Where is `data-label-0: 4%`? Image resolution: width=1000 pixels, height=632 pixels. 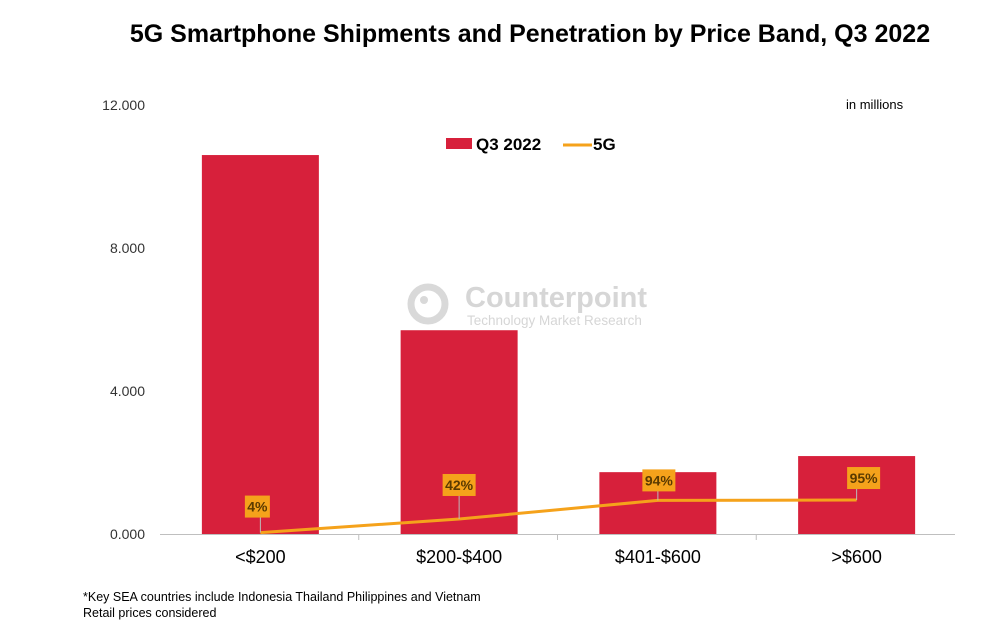
data-label-0: 4% is located at coordinates (257, 507).